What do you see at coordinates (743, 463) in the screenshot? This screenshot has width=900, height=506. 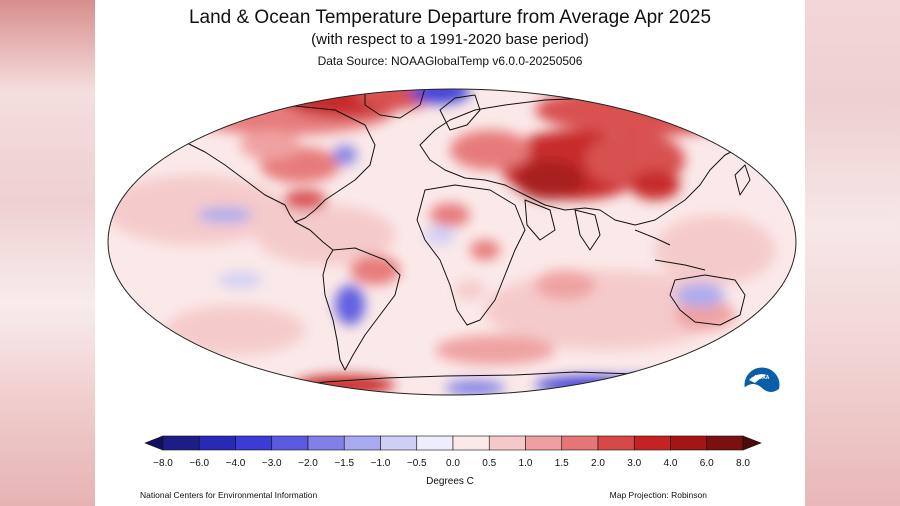 I see `scale-tick-label: 8.0` at bounding box center [743, 463].